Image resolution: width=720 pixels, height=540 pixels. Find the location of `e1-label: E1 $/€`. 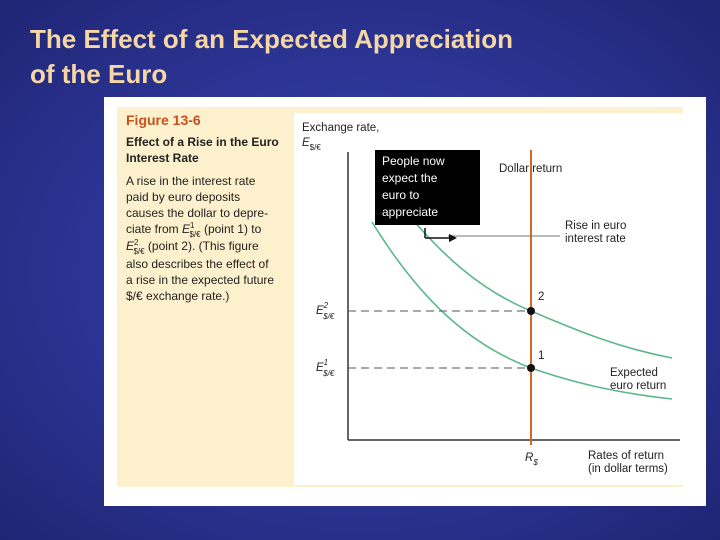

e1-label: E1 $/€ is located at coordinates (325, 368).